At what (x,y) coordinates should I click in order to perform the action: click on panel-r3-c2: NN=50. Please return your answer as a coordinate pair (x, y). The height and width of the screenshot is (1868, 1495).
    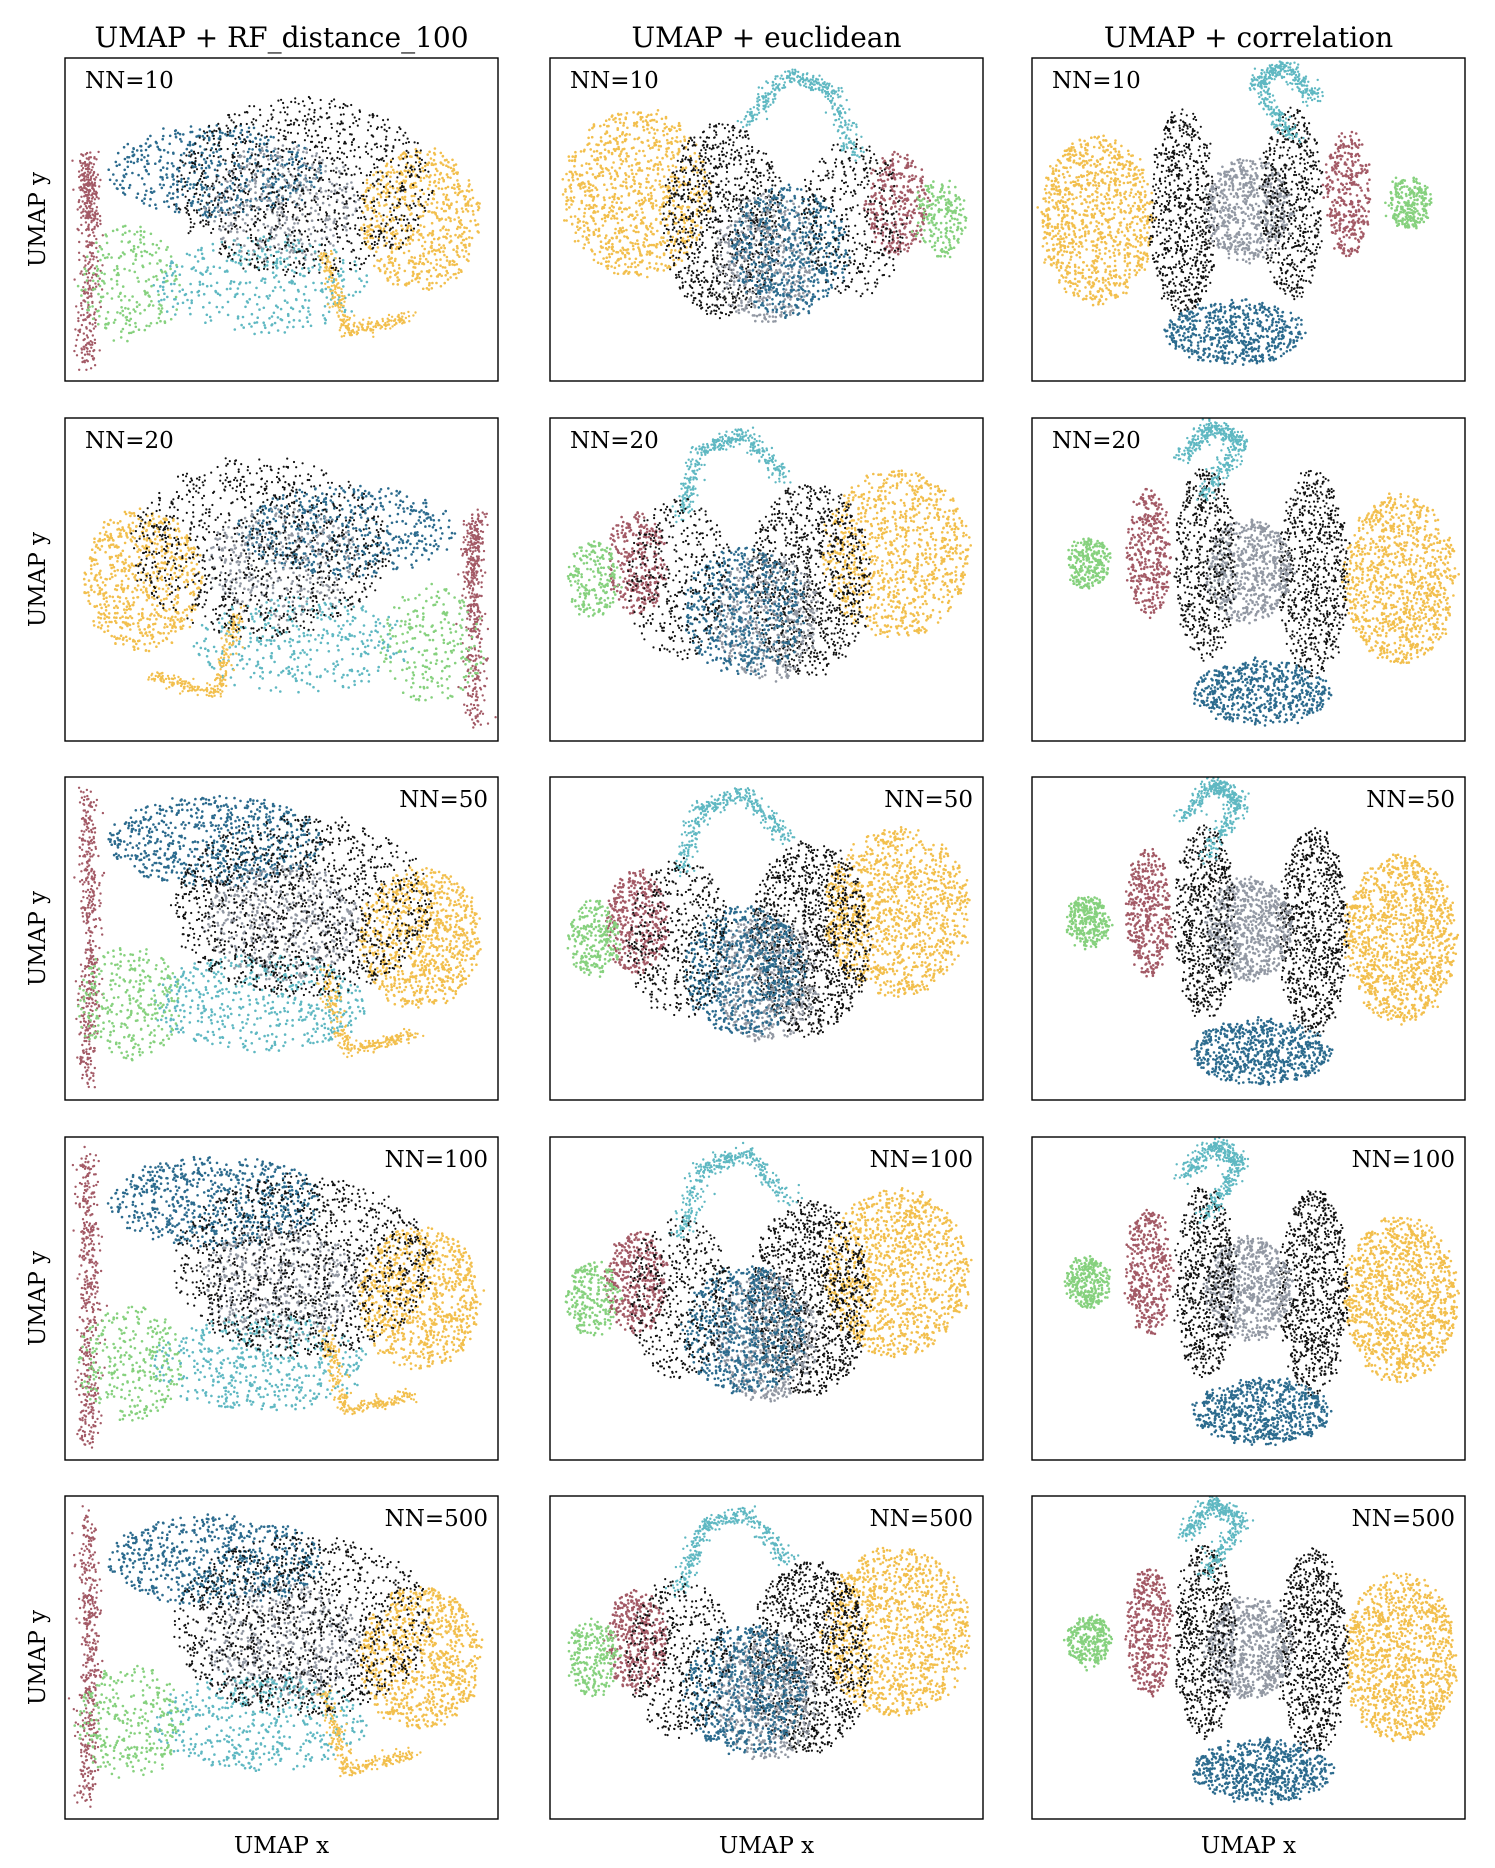
    Looking at the image, I should click on (766, 938).